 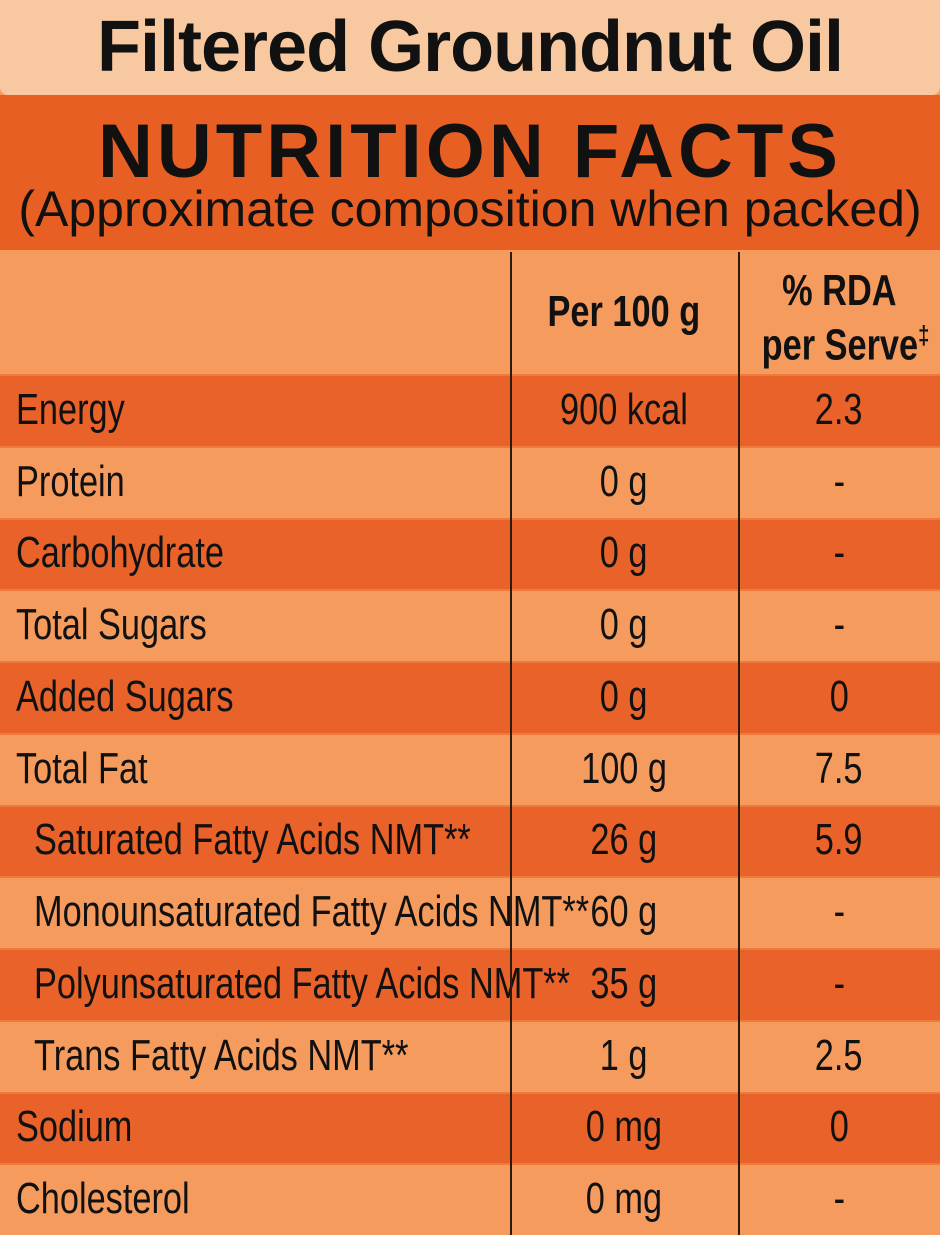 I want to click on row-label-text: Carbohydrate, so click(x=120, y=553).